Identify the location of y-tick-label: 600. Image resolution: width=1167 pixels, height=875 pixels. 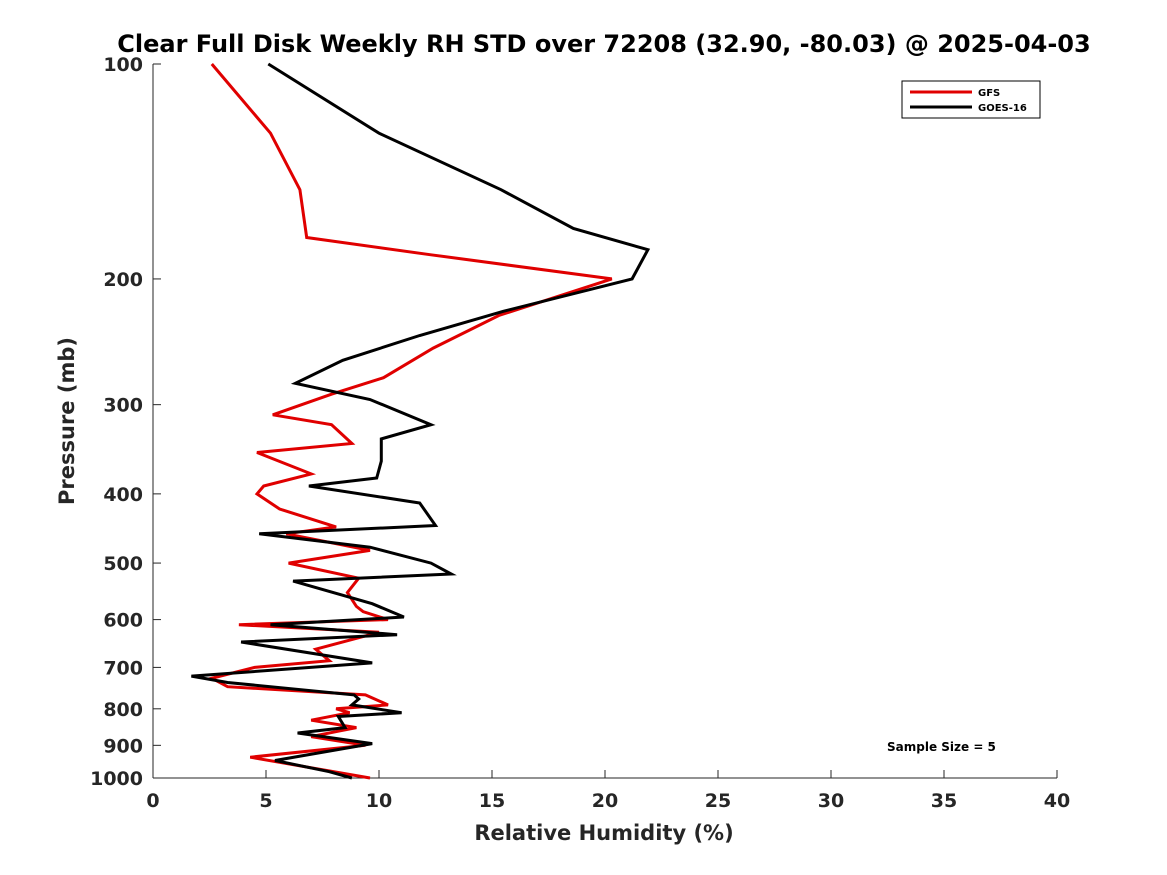
(123, 621).